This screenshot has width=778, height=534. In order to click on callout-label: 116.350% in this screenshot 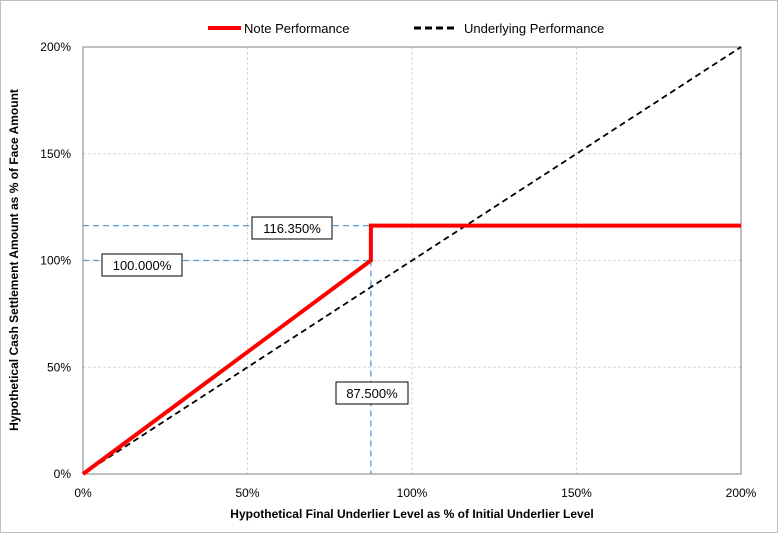, I will do `click(292, 228)`.